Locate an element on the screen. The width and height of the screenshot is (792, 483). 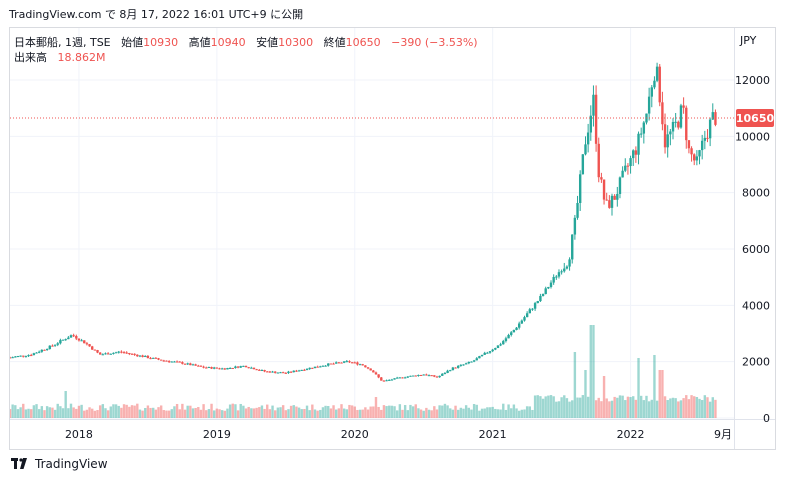
volume-label: 出来高 is located at coordinates (30, 57).